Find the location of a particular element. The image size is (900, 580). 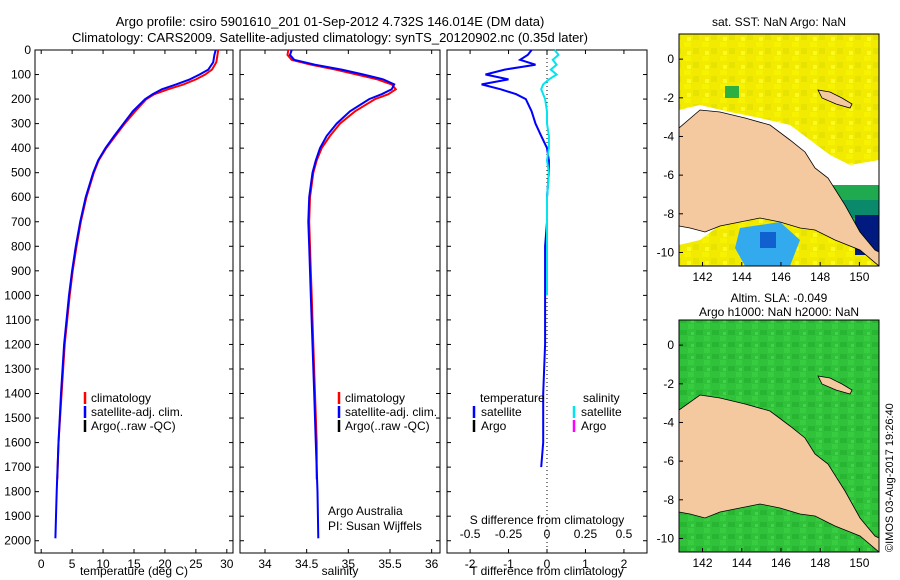

x-tick-label: 35 is located at coordinates (349, 564).